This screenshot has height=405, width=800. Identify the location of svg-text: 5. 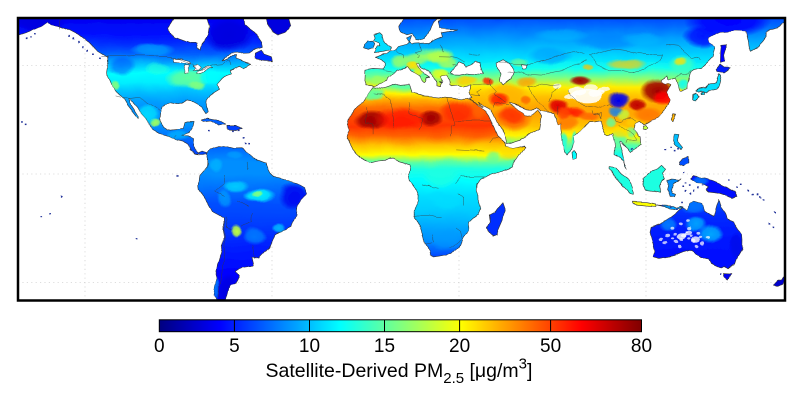
(234, 346).